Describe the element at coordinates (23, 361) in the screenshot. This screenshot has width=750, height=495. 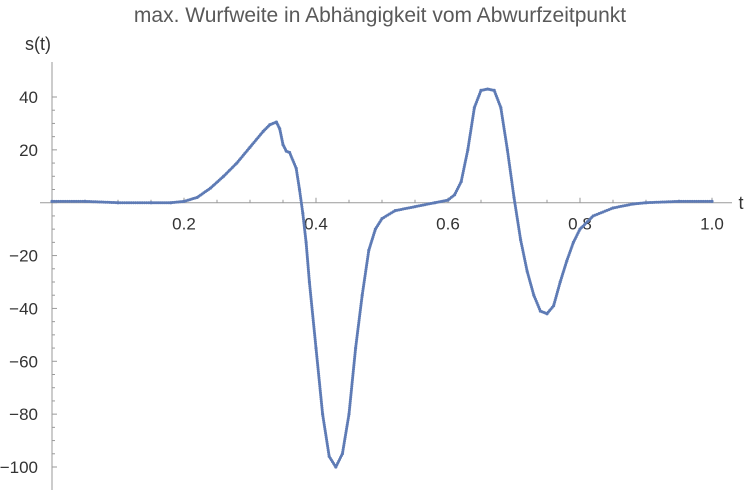
I see `y-tick-label: −60` at that location.